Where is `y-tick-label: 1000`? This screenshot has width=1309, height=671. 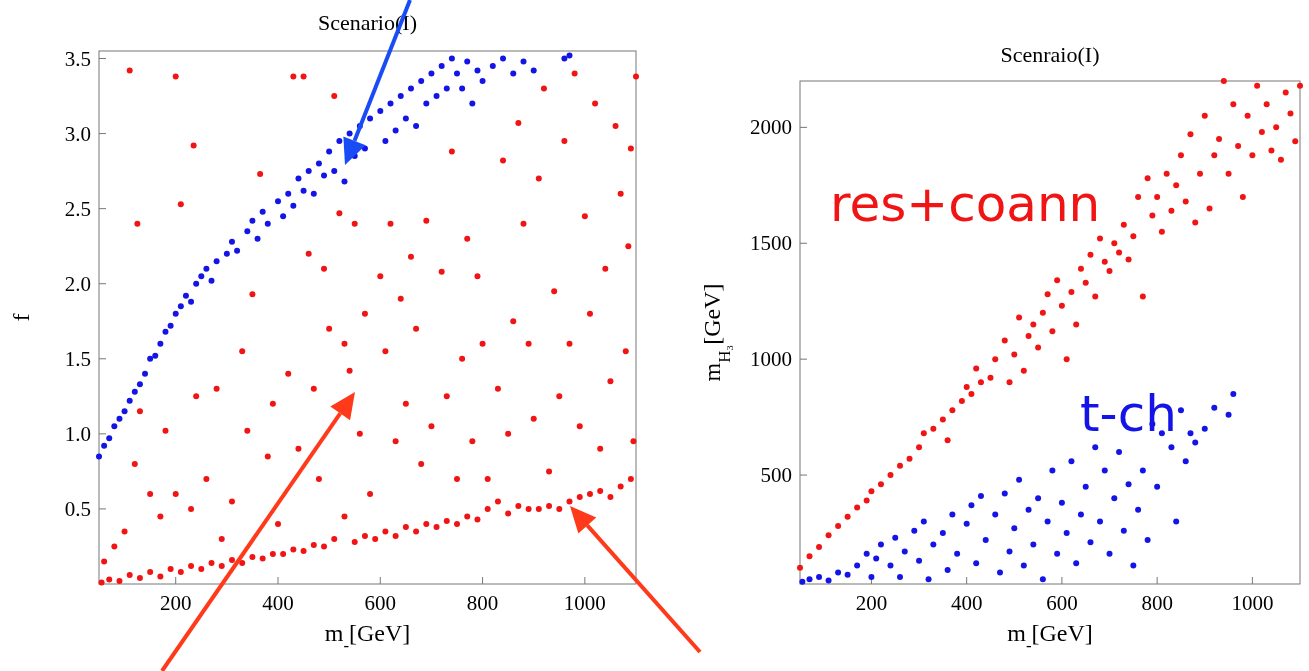 y-tick-label: 1000 is located at coordinates (771, 359).